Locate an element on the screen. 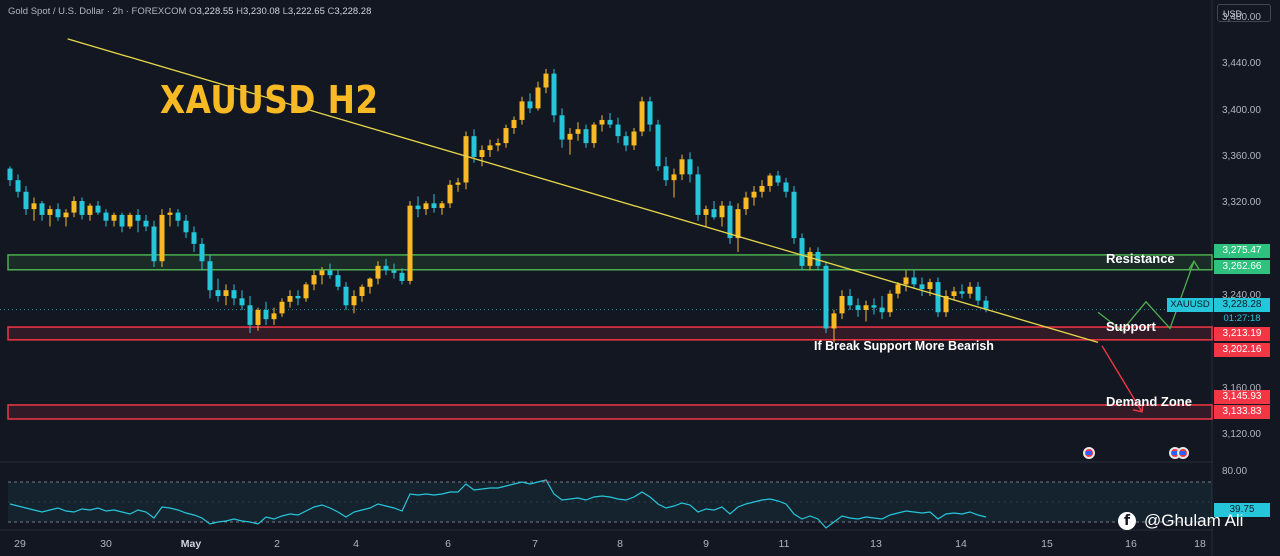  x-tick-label: 29 is located at coordinates (20, 544).